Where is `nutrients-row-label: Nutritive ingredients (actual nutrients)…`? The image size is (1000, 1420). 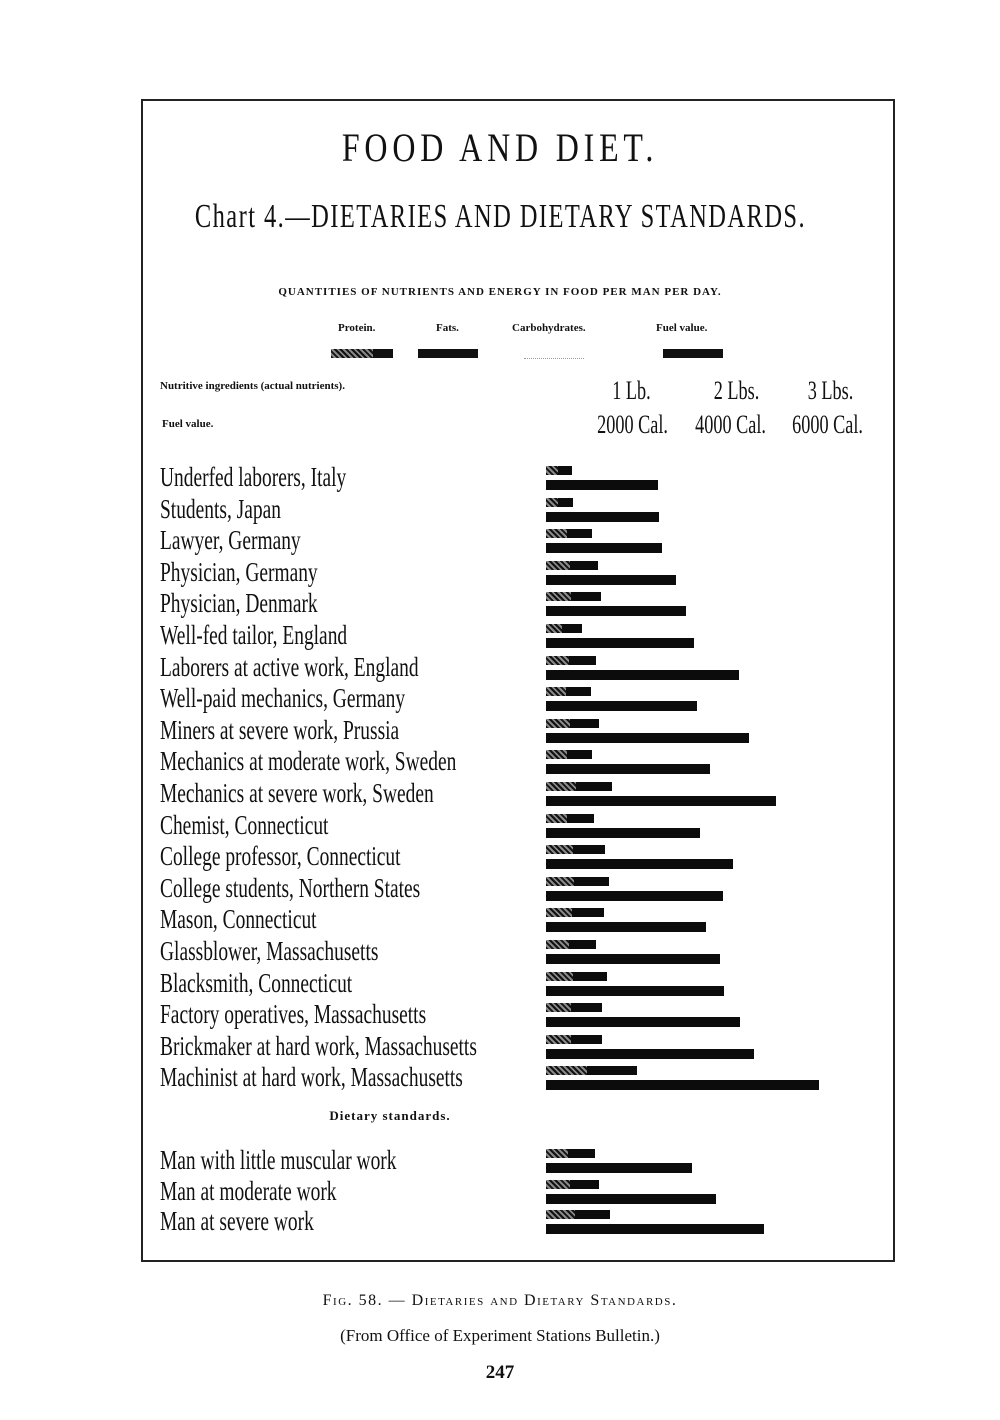
nutrients-row-label: Nutritive ingredients (actual nutrients)… is located at coordinates (252, 386).